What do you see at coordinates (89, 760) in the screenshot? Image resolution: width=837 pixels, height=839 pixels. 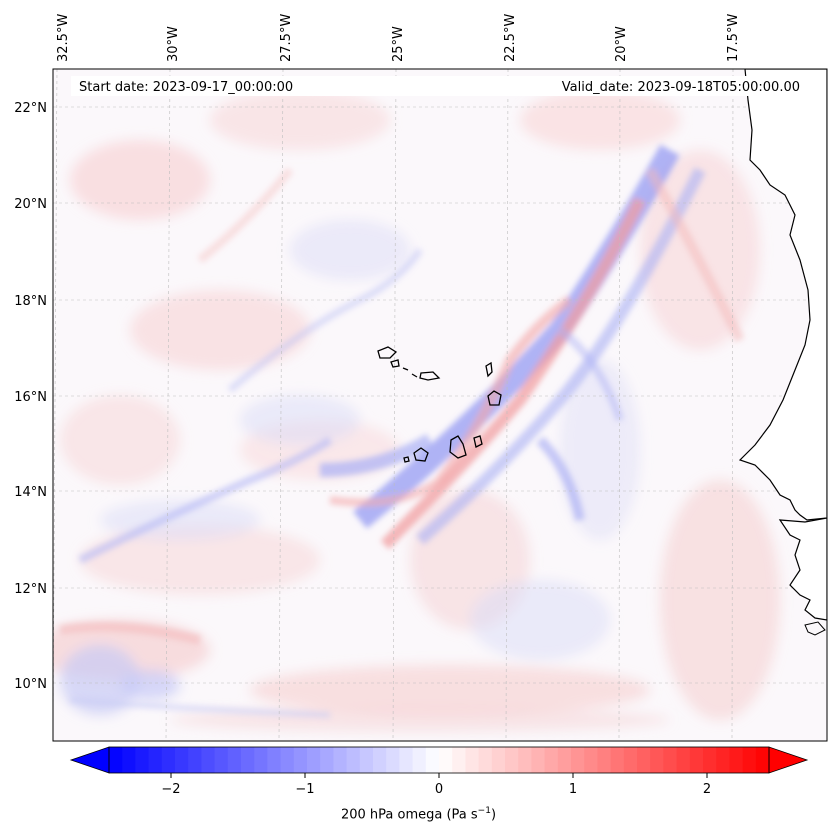 I see `colorbar-extend-min` at bounding box center [89, 760].